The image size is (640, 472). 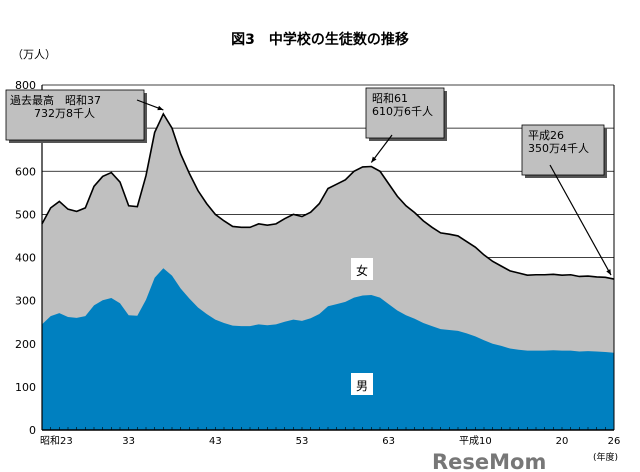 What do you see at coordinates (614, 441) in the screenshot?
I see `x-tick-label: 26` at bounding box center [614, 441].